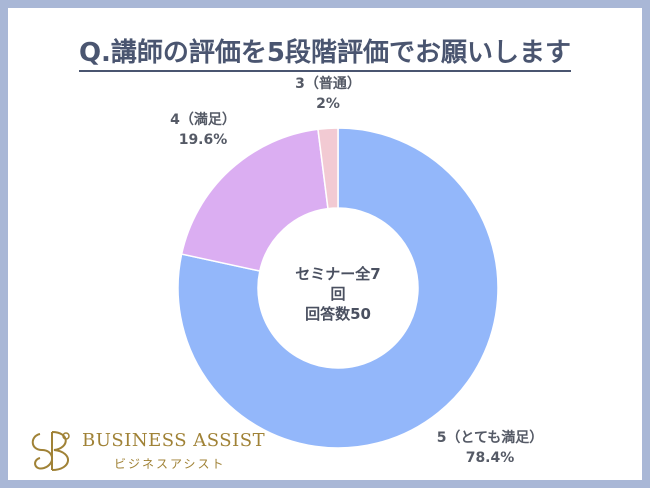 The image size is (650, 488). Describe the element at coordinates (338, 284) in the screenshot. I see `center-line-1: セミナー全7回` at that location.